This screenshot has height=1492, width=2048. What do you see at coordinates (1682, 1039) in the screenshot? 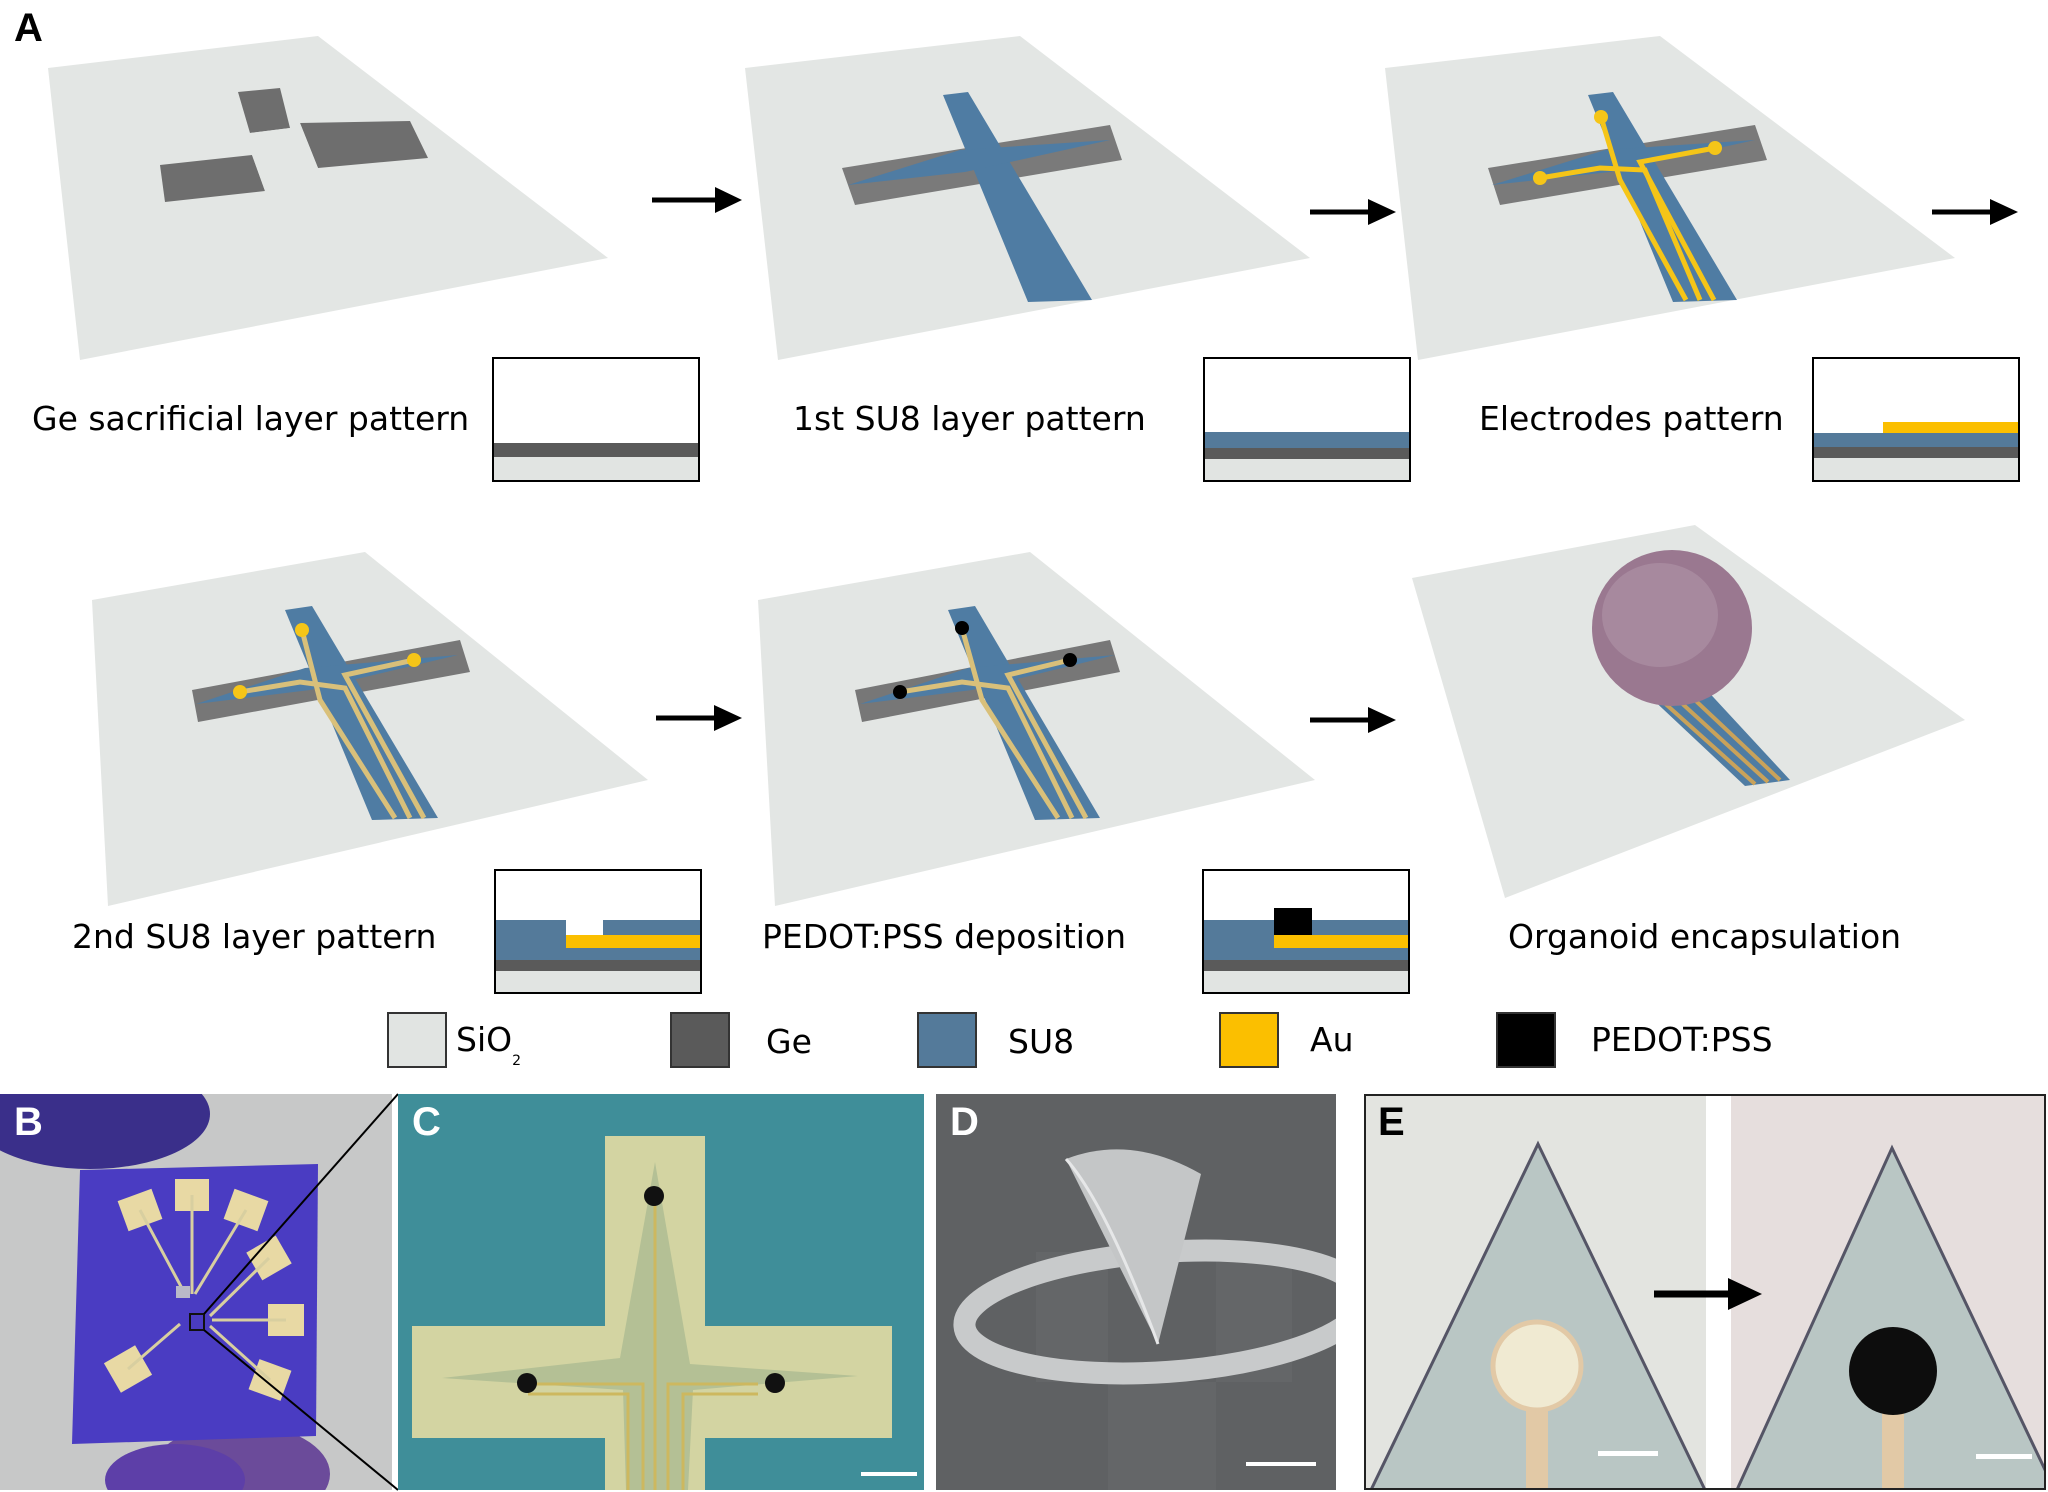
I see `legend-label-pedot: PEDOT:PSS` at bounding box center [1682, 1039].